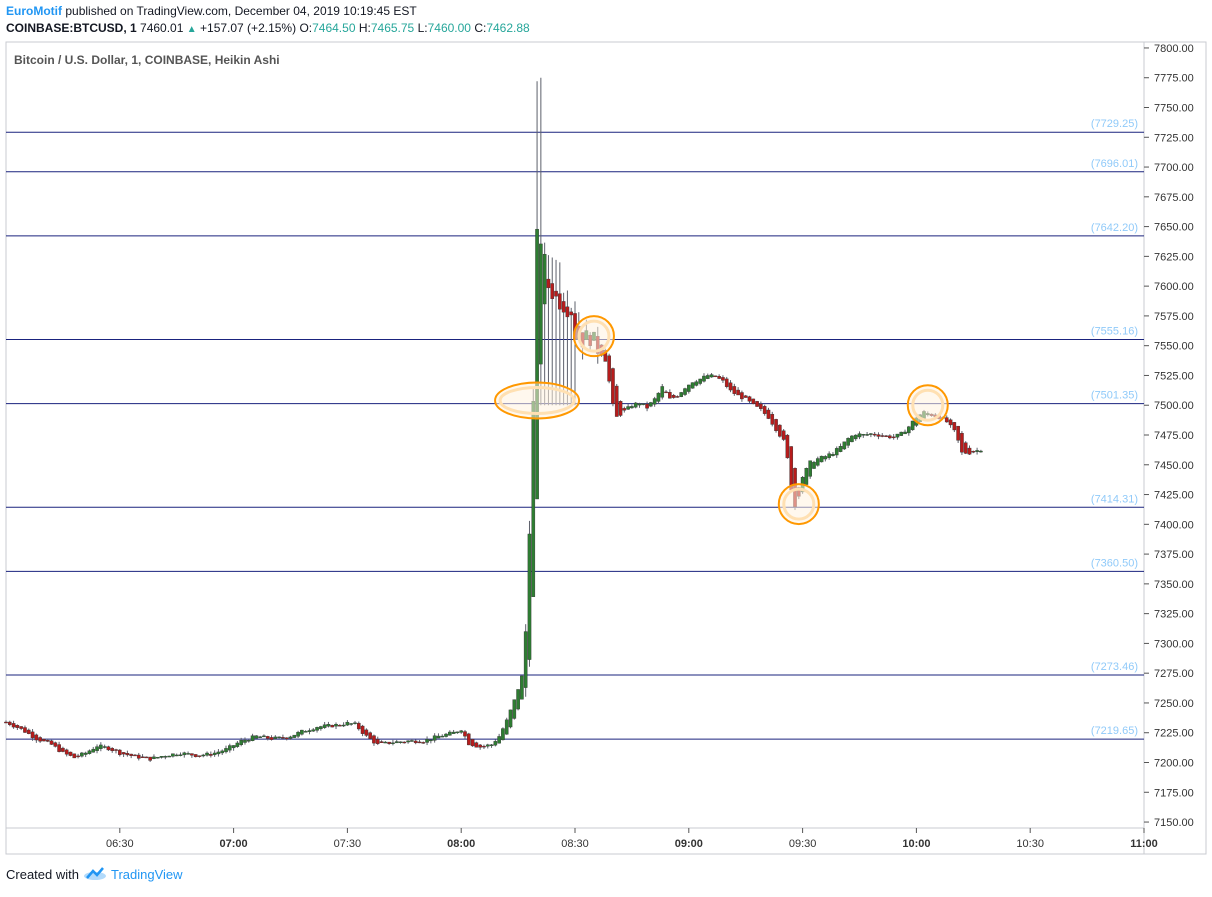 This screenshot has width=1212, height=897. Describe the element at coordinates (1174, 823) in the screenshot. I see `y-tick-label: 7150.00` at that location.